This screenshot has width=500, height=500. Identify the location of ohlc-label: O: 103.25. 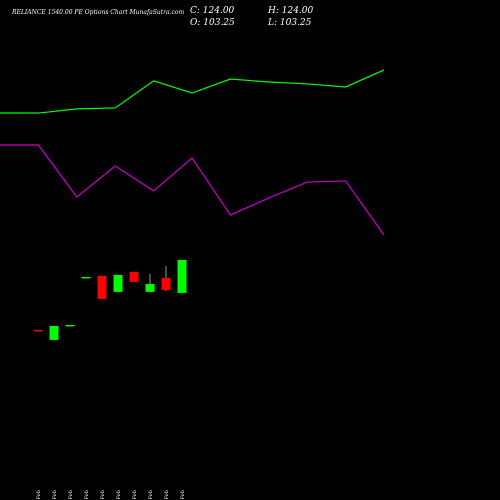
(212, 23).